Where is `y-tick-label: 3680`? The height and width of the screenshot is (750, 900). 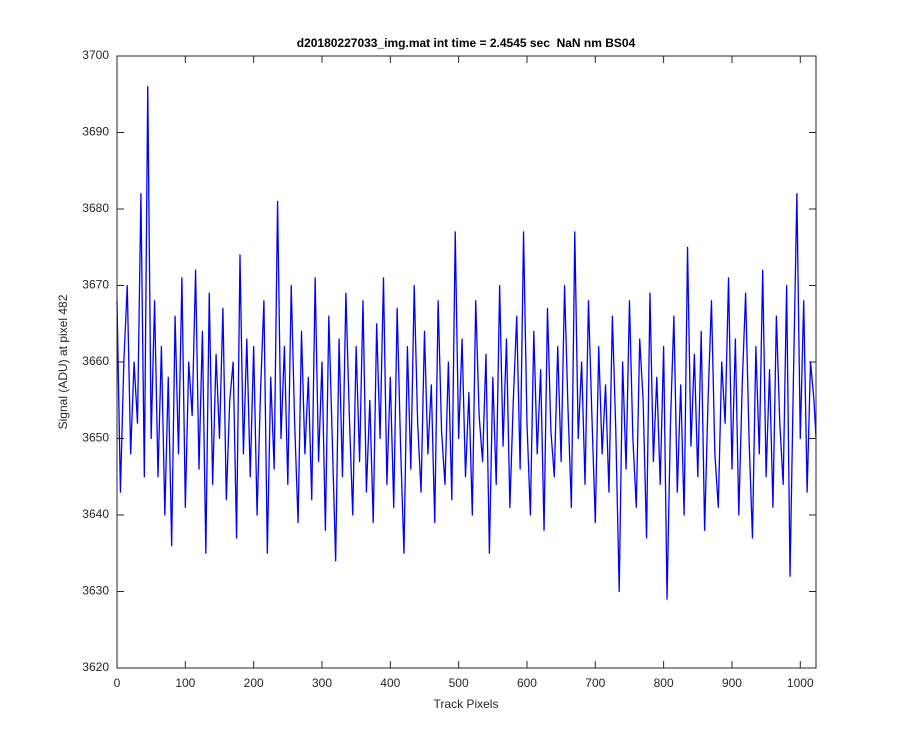
y-tick-label: 3680 is located at coordinates (95, 208).